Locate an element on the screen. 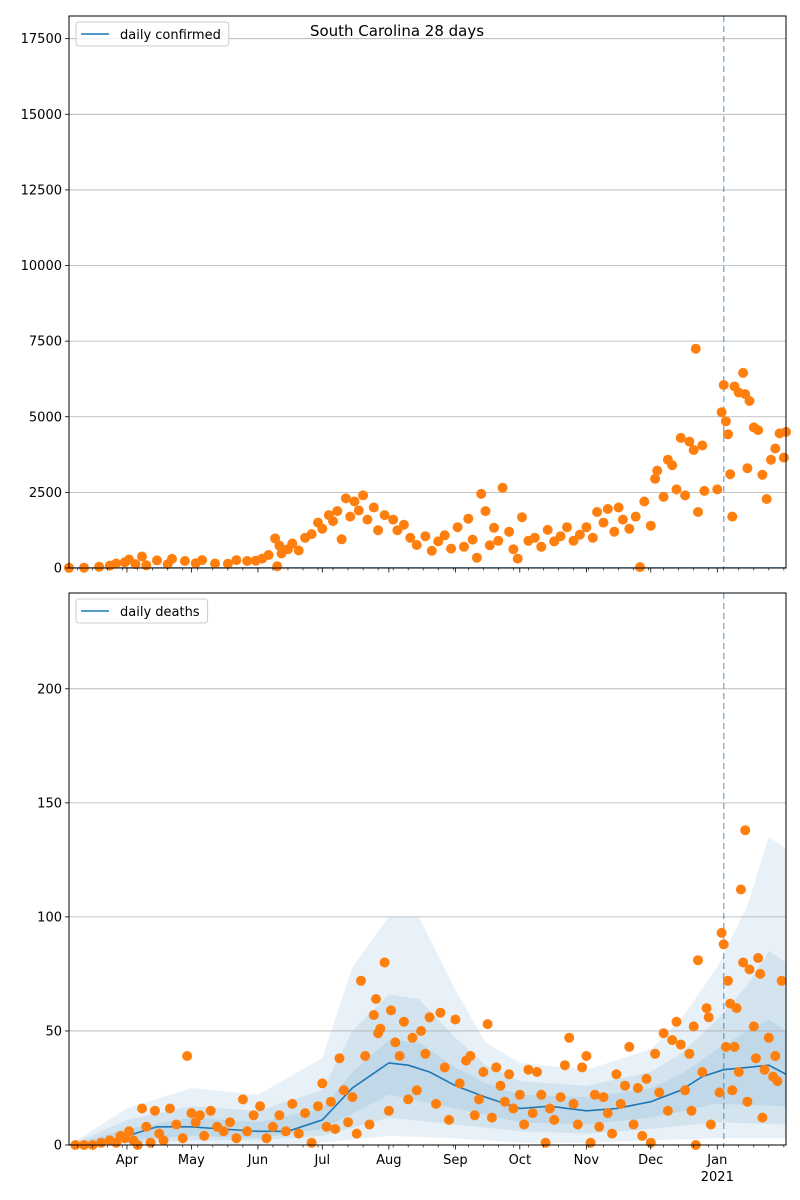 This screenshot has height=1200, width=800. x-tick-label: Aug is located at coordinates (388, 1160).